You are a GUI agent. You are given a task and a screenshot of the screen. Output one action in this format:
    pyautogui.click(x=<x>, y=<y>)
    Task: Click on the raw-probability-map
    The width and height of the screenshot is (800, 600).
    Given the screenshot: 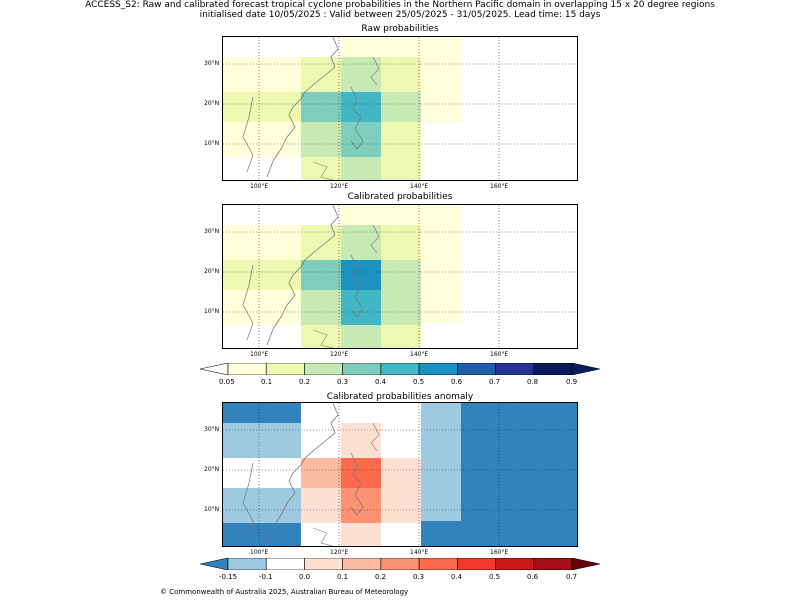 What is the action you would take?
    pyautogui.click(x=400, y=108)
    